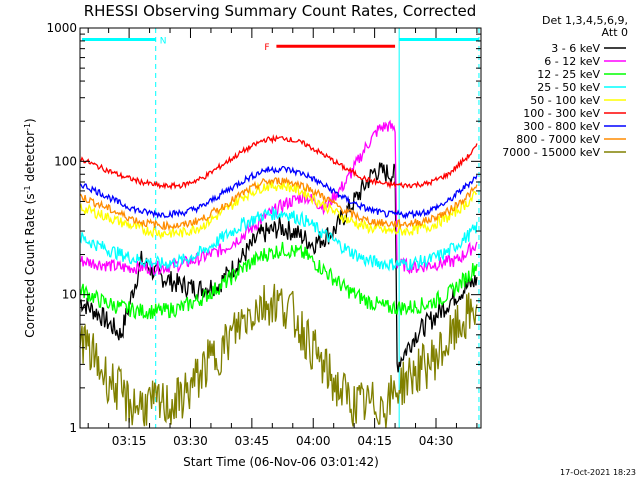  I want to click on y-tick-label-2: 100, so click(65, 161).